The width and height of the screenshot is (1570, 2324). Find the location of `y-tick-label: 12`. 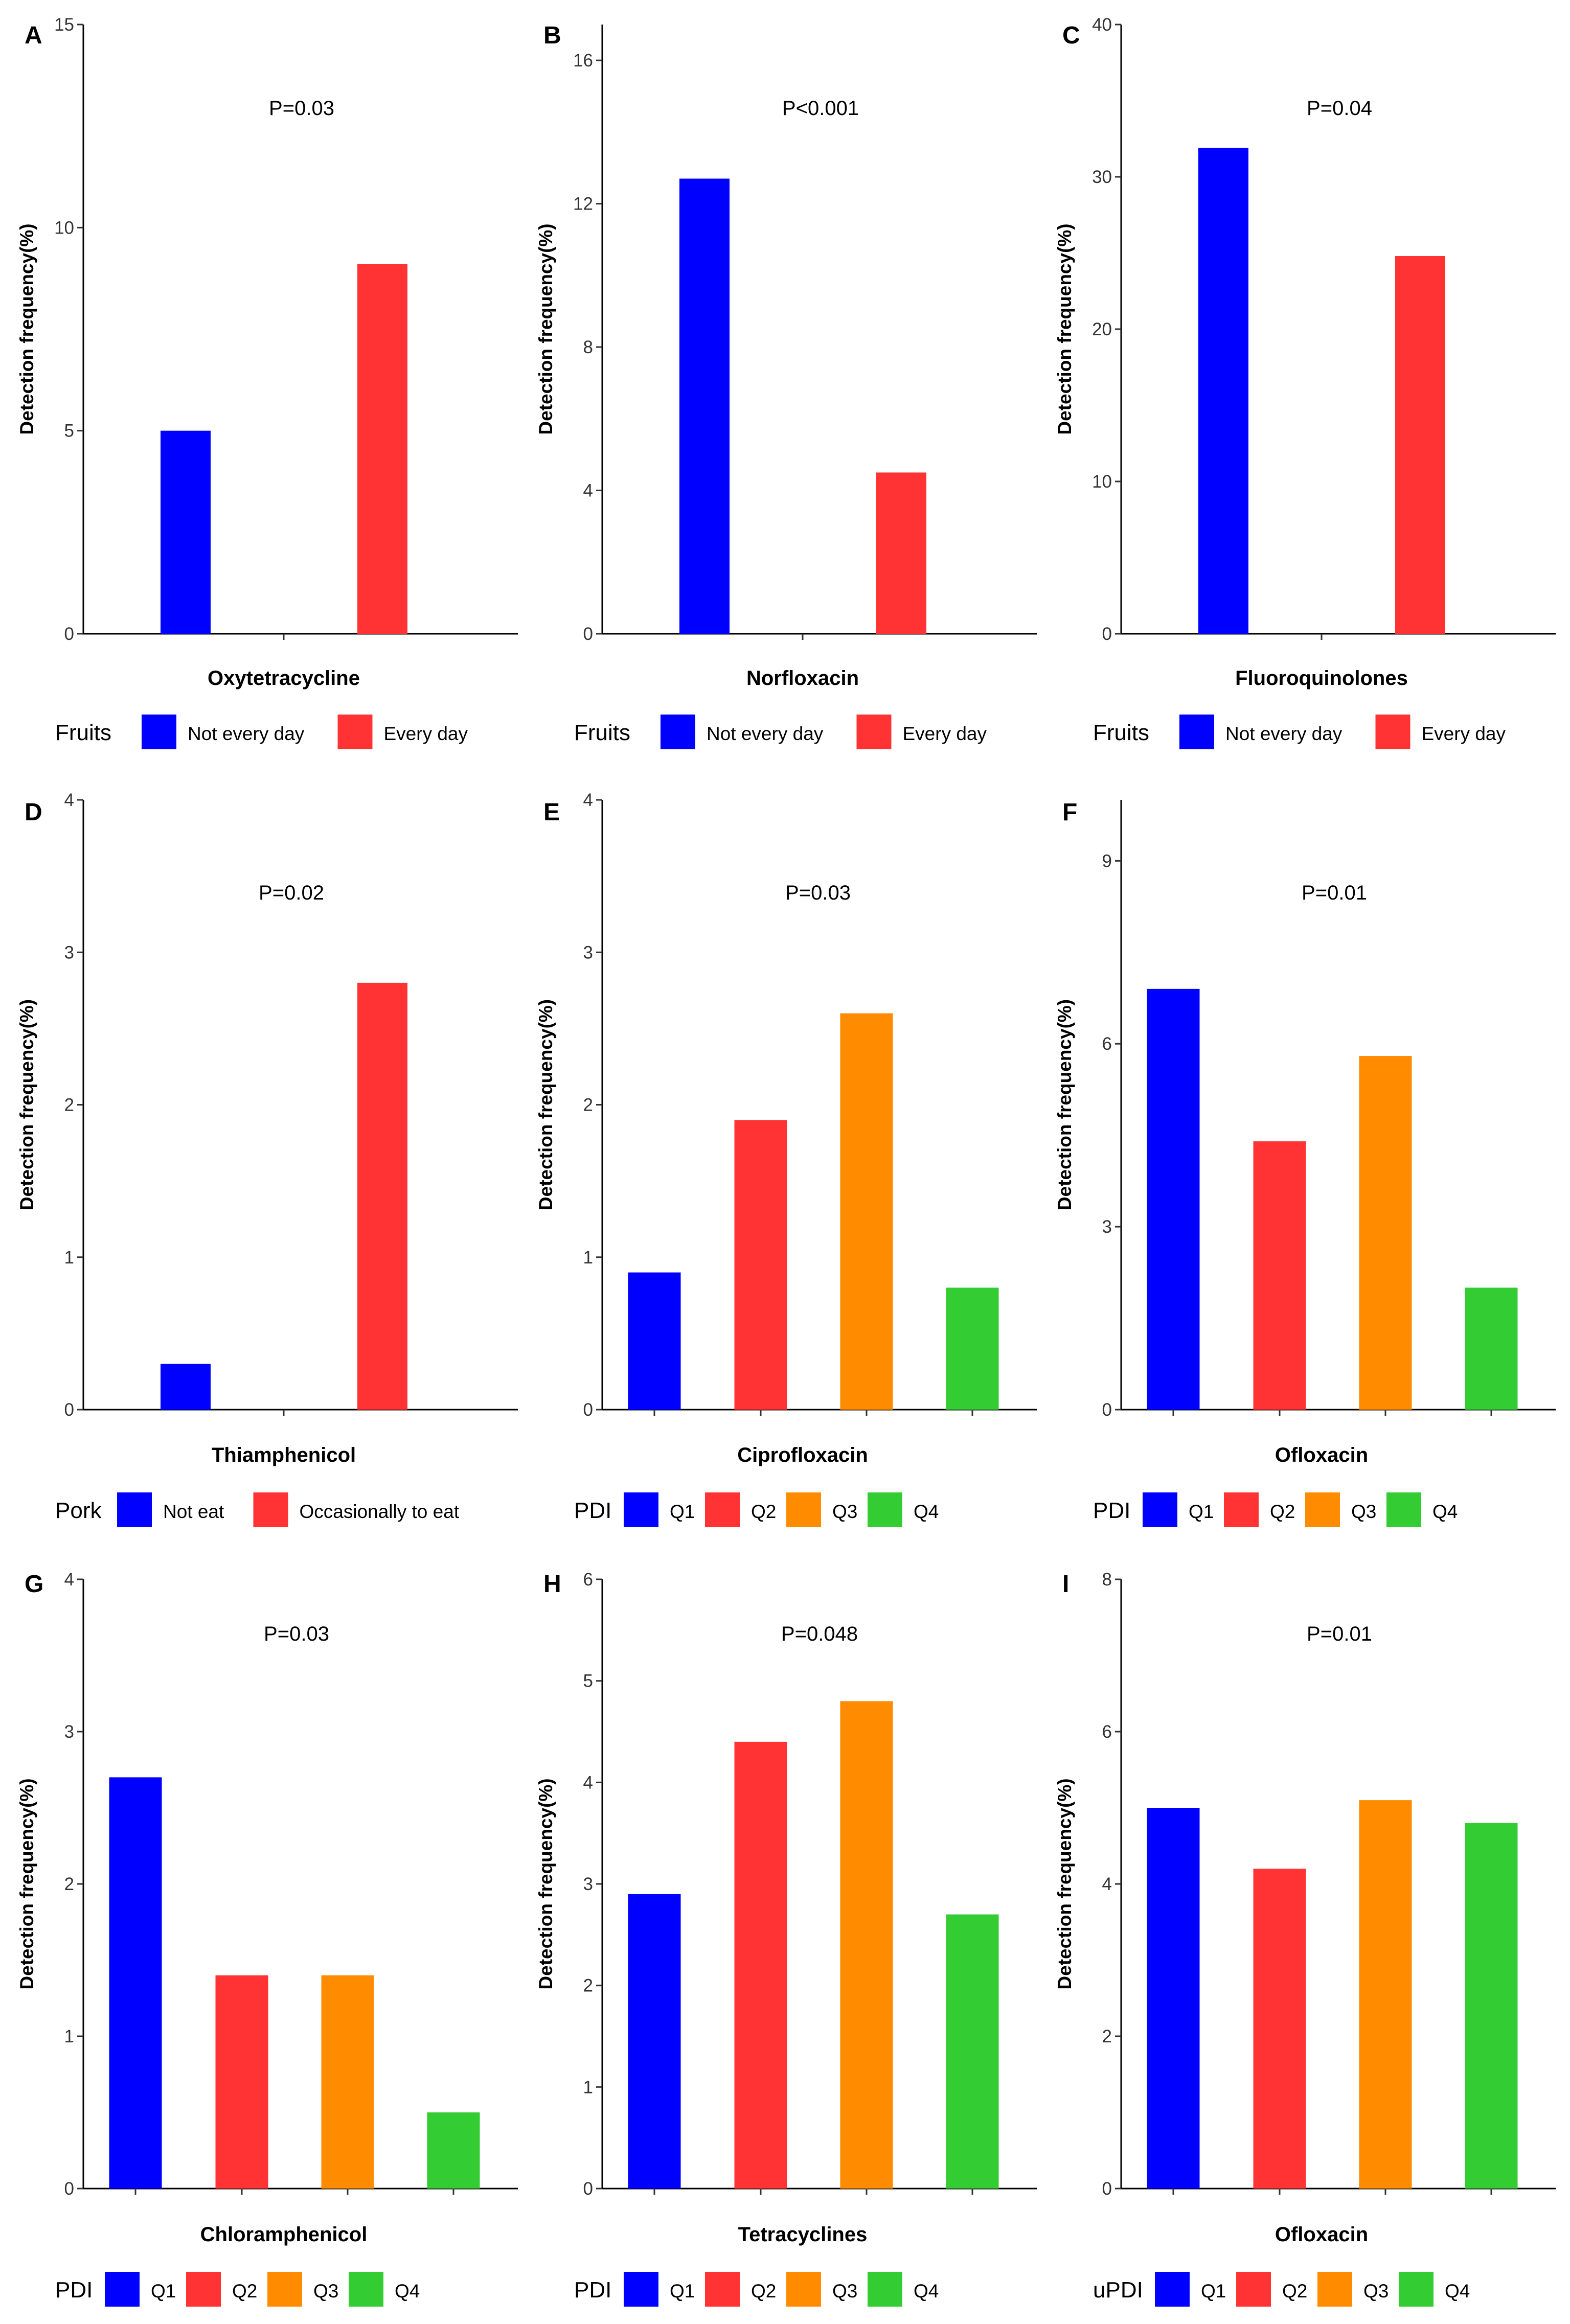

y-tick-label: 12 is located at coordinates (583, 204).